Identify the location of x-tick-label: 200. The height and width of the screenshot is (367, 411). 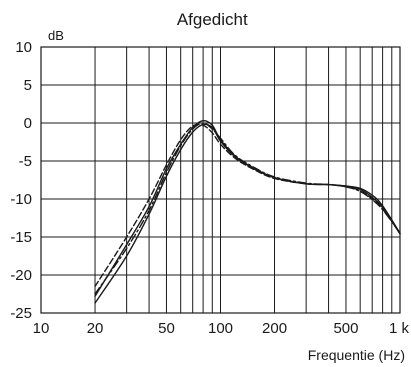
(274, 328).